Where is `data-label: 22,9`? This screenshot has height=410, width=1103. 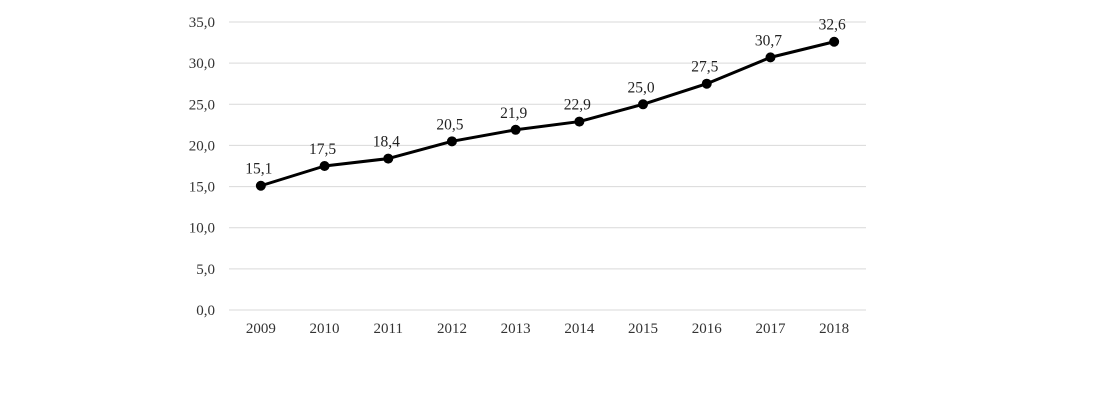
data-label: 22,9 is located at coordinates (577, 105).